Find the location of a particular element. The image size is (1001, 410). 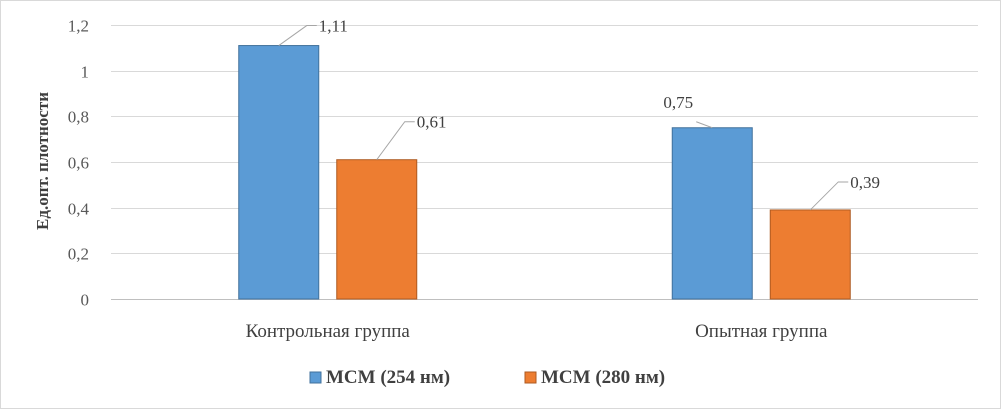

legend: МСМ (254 нм) МСМ (280 нм) is located at coordinates (487, 377).